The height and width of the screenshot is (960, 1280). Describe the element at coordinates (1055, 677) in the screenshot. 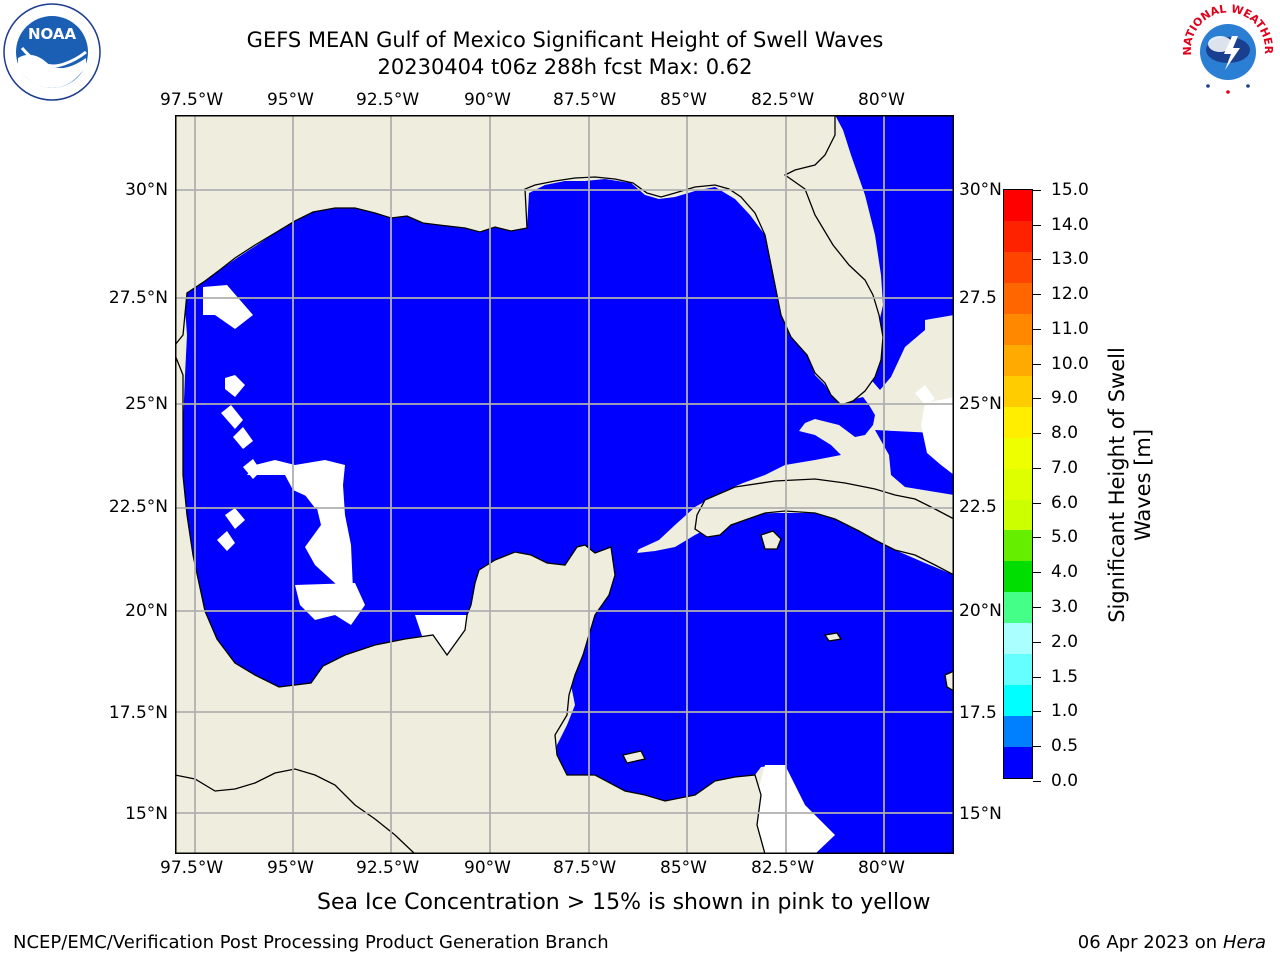

I see `colorbar-tick: 1.5` at that location.